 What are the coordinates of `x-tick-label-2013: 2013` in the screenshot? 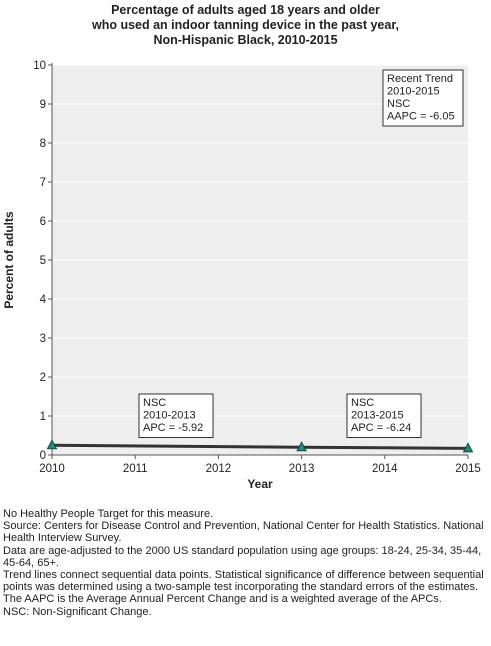 It's located at (302, 469).